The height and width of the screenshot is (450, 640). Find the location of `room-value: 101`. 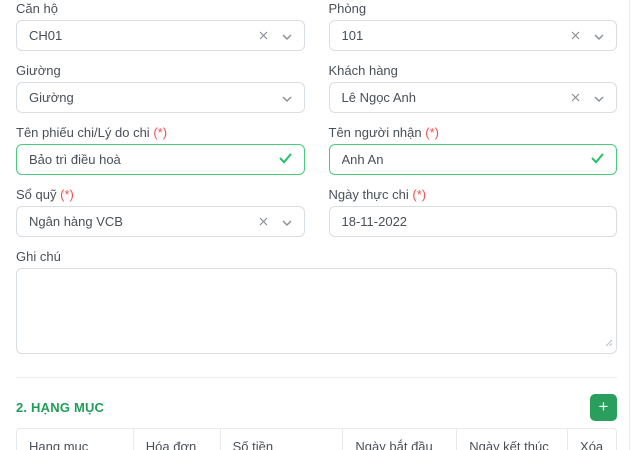

room-value: 101 is located at coordinates (352, 35).